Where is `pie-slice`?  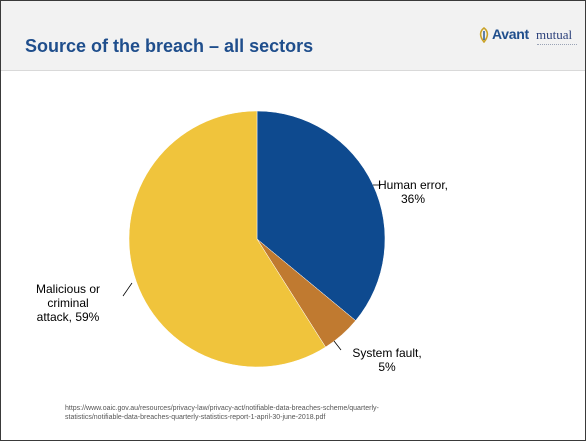 pie-slice is located at coordinates (321, 215).